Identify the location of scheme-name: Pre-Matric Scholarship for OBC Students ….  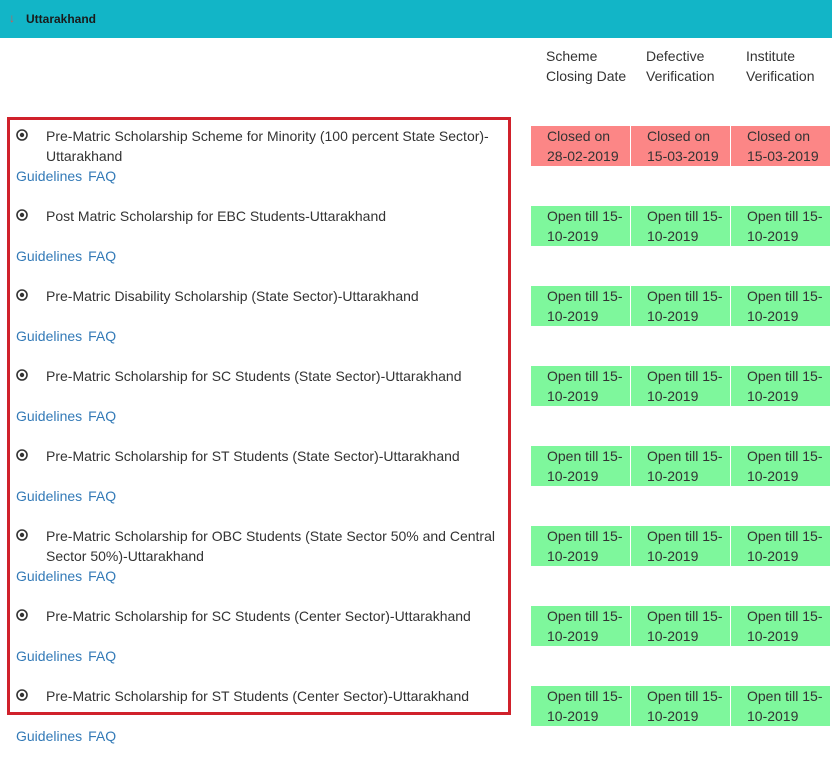
(270, 546).